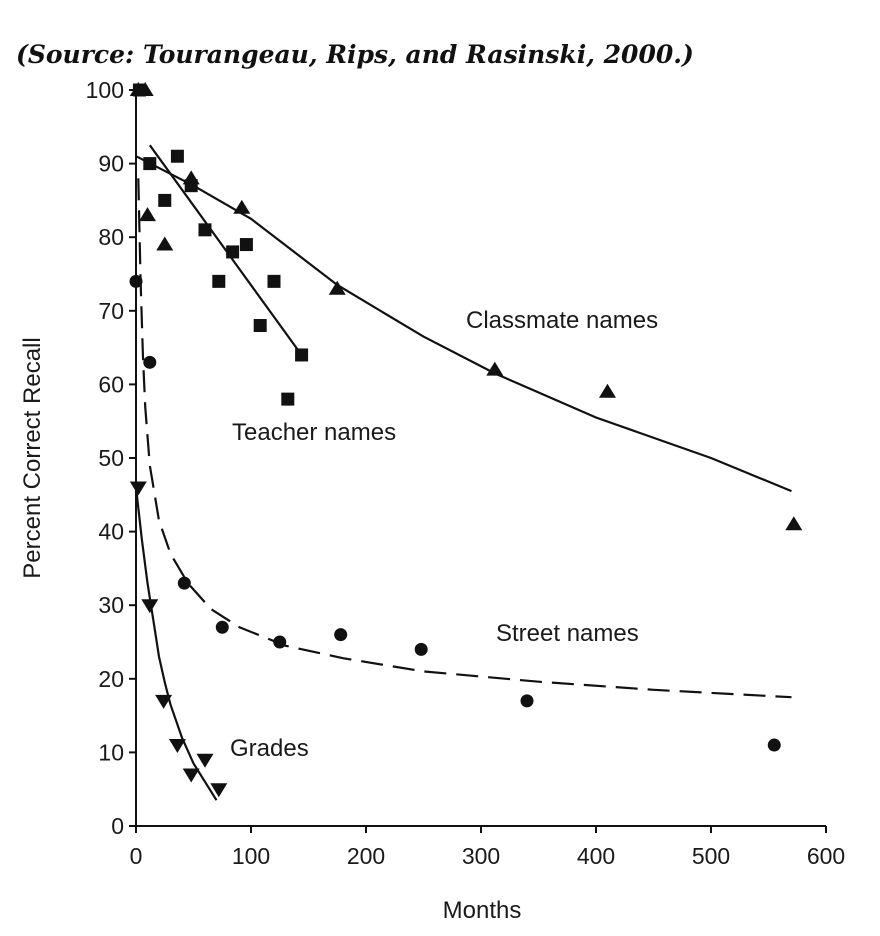 This screenshot has height=936, width=880. What do you see at coordinates (482, 910) in the screenshot?
I see `x-axis-title: Months` at bounding box center [482, 910].